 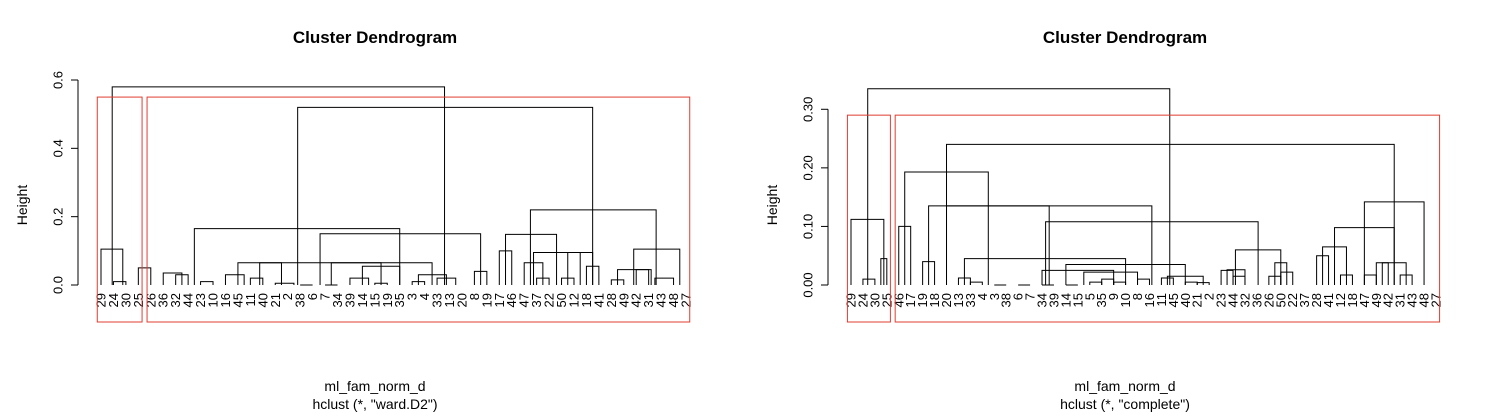 What do you see at coordinates (808, 226) in the screenshot?
I see `y-tick-label: 0.10` at bounding box center [808, 226].